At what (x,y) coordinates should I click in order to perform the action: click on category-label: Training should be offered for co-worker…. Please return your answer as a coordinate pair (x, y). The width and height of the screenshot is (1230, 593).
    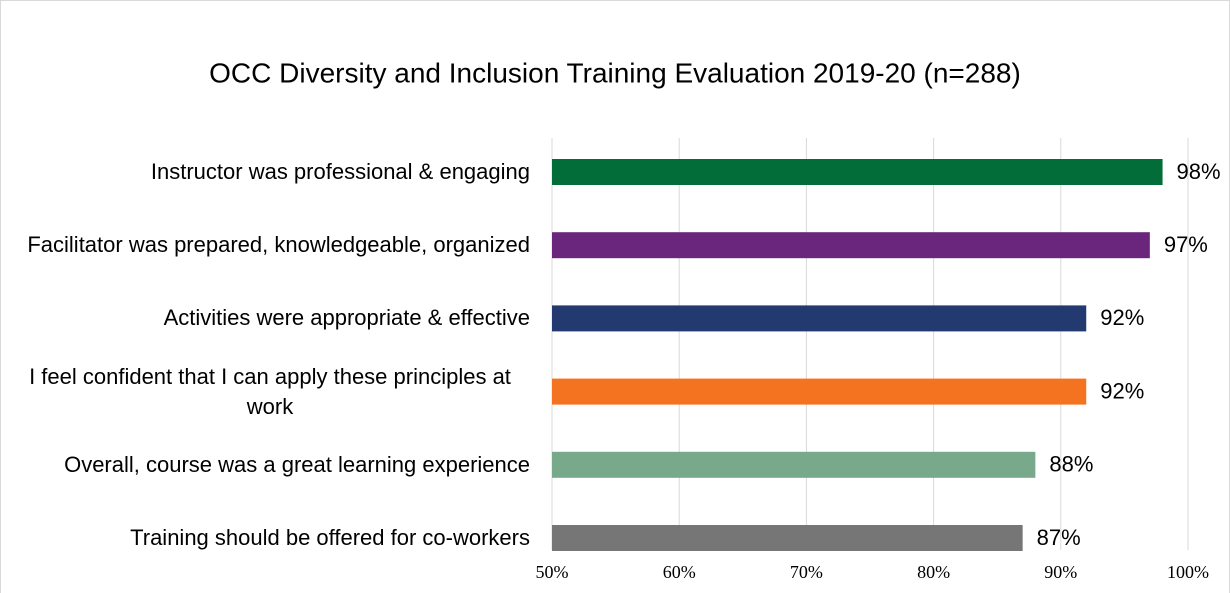
    Looking at the image, I should click on (330, 537).